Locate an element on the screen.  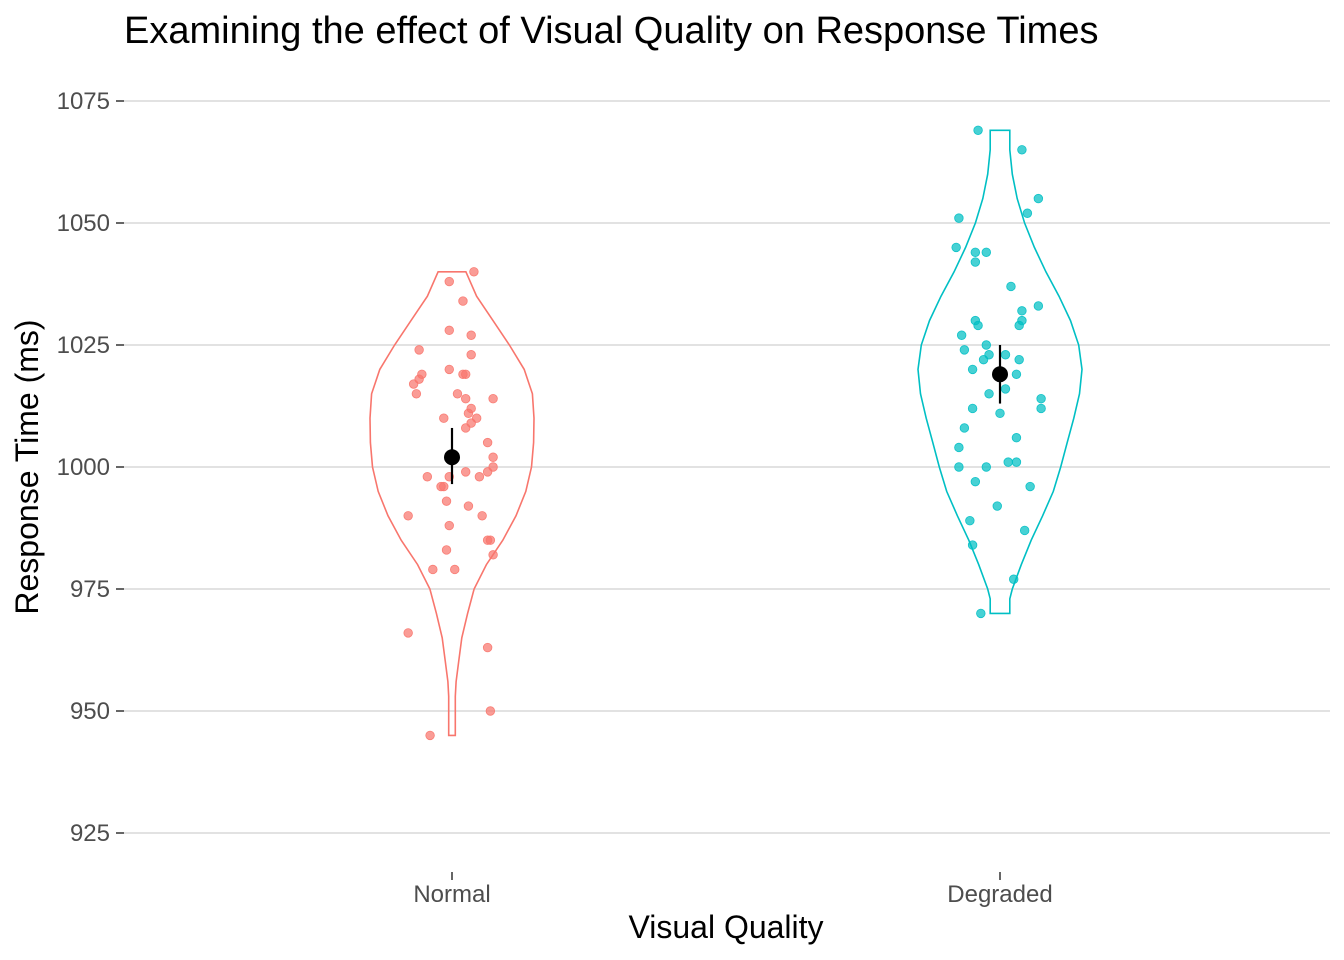
y-tick-label: 975 is located at coordinates (90, 589).